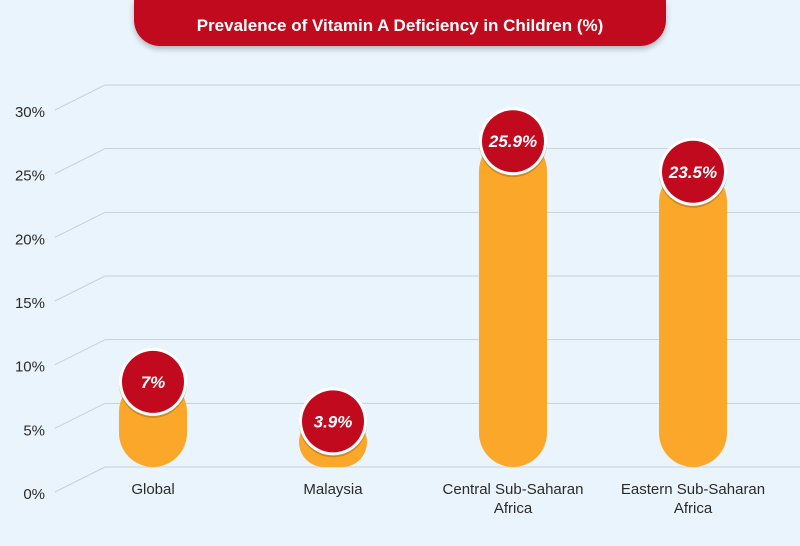  What do you see at coordinates (30, 367) in the screenshot?
I see `y-tick-label: 10%` at bounding box center [30, 367].